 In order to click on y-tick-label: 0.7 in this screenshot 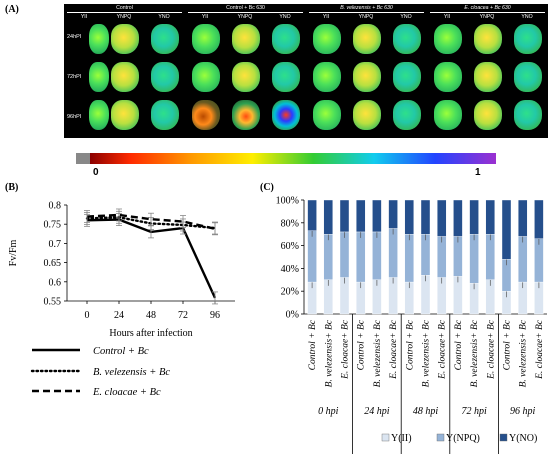, I will do `click(55, 244)`.